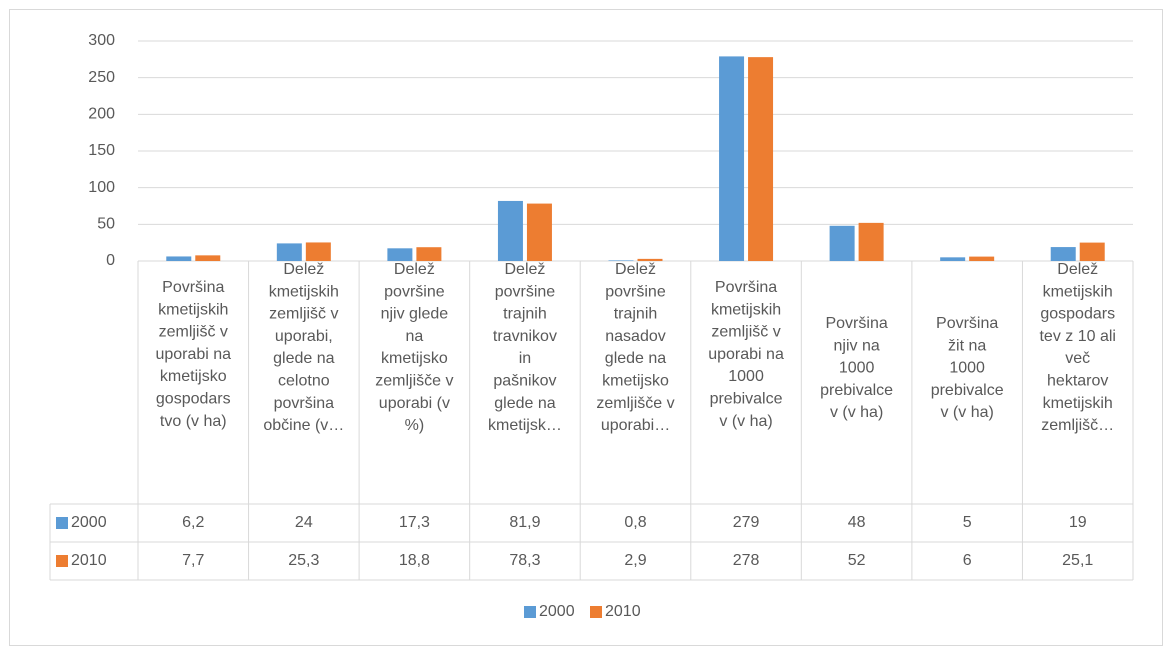 The image size is (1172, 651). What do you see at coordinates (746, 522) in the screenshot?
I see `table-value: 279` at bounding box center [746, 522].